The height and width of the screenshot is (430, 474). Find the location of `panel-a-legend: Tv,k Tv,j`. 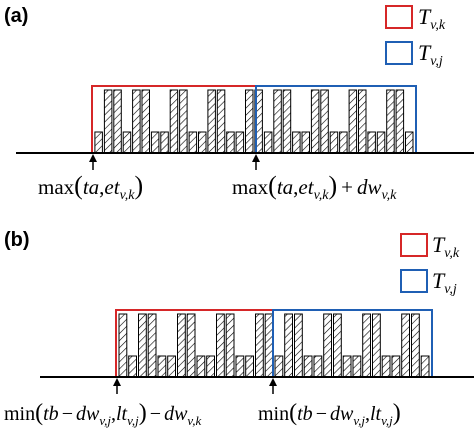

panel-a-legend: Tv,k Tv,j is located at coordinates (415, 36).